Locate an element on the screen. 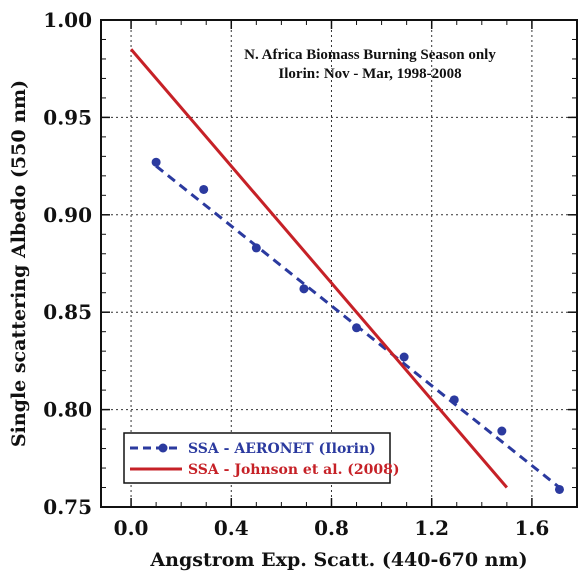  x-tick-label: 1.6 is located at coordinates (532, 528).